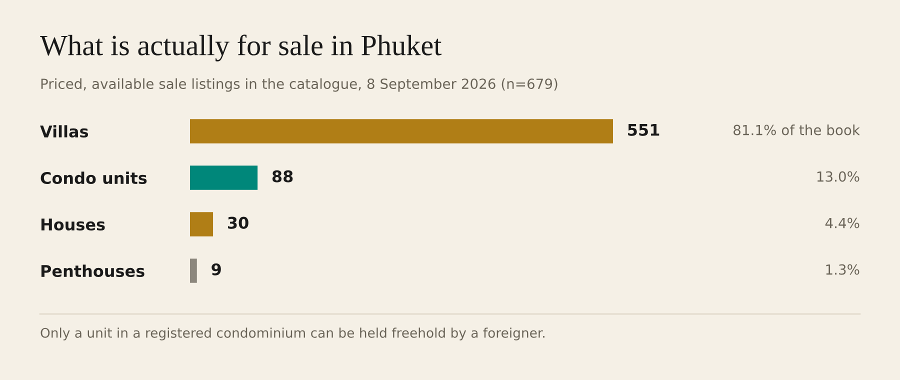 This screenshot has height=380, width=900. I want to click on text: 13.0%, so click(838, 176).